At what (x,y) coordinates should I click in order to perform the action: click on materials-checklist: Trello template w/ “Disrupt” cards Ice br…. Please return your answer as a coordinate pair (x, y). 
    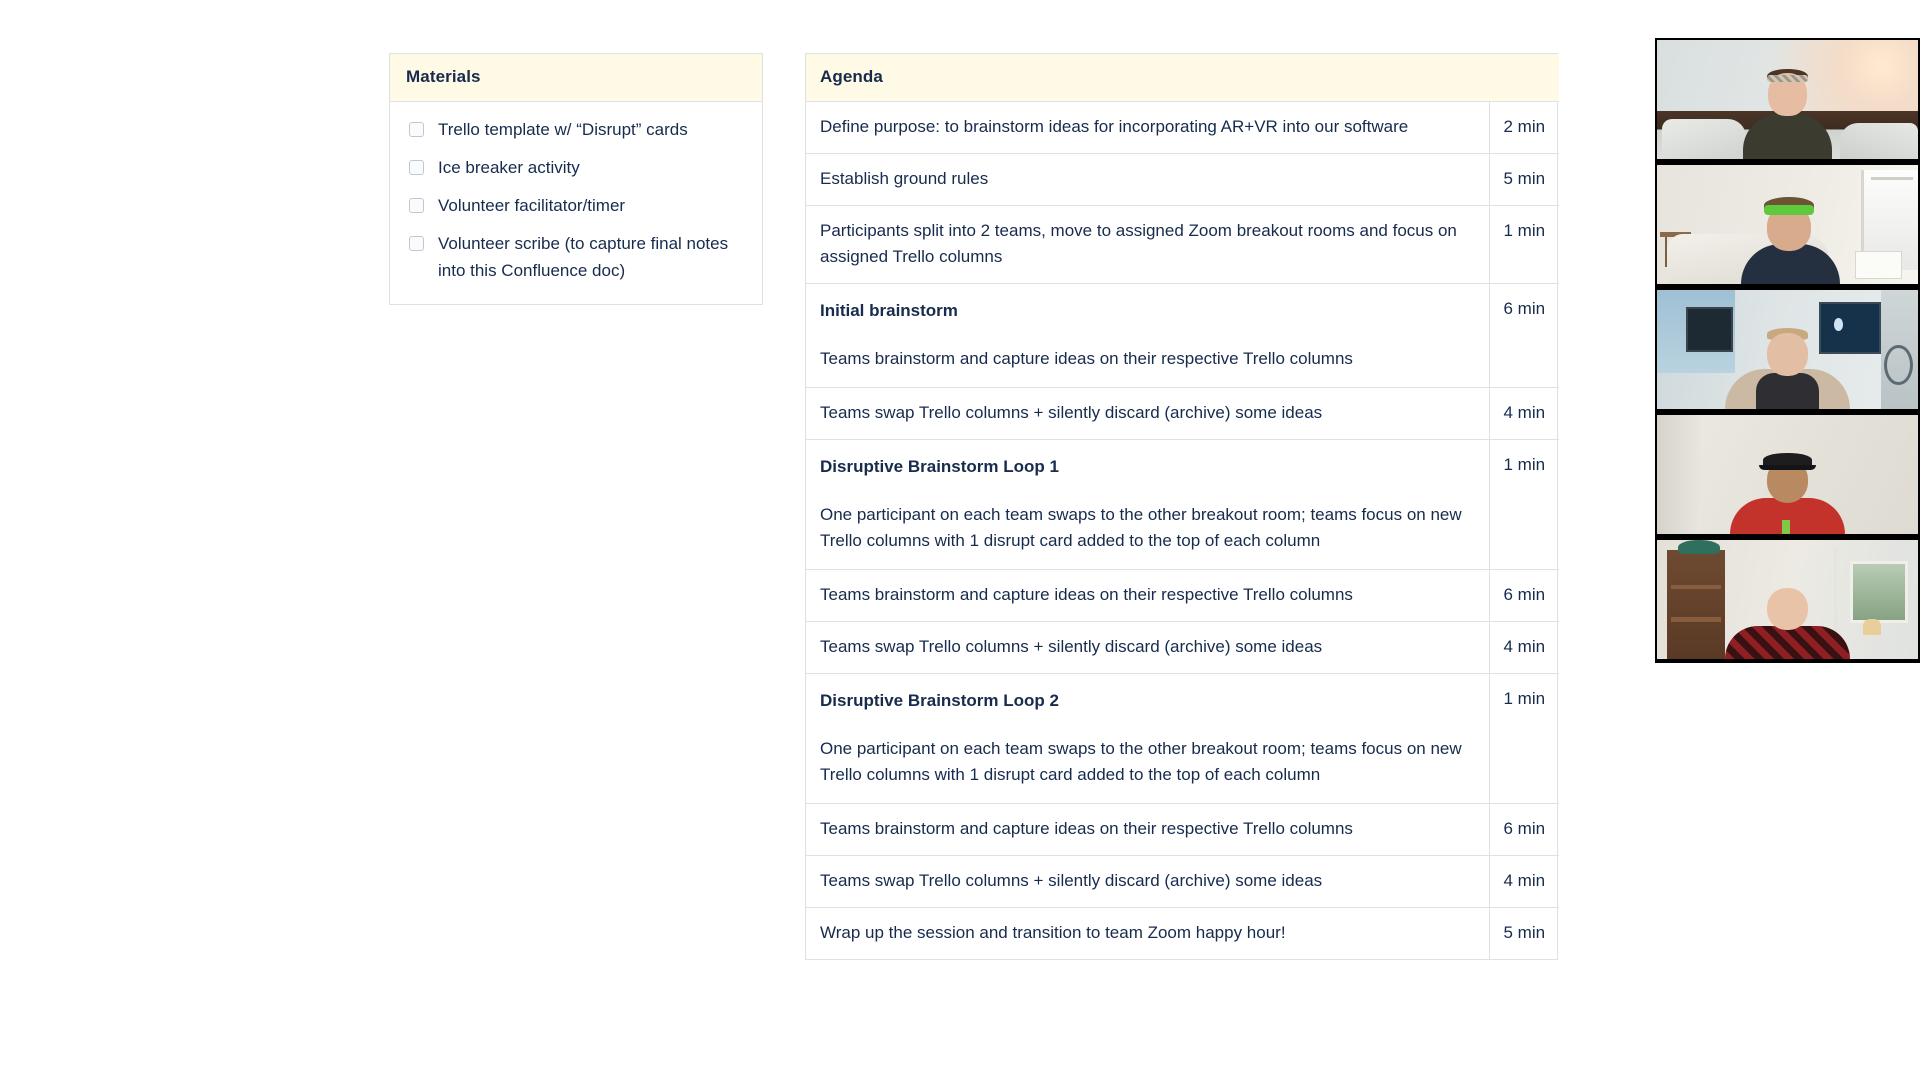
    Looking at the image, I should click on (576, 203).